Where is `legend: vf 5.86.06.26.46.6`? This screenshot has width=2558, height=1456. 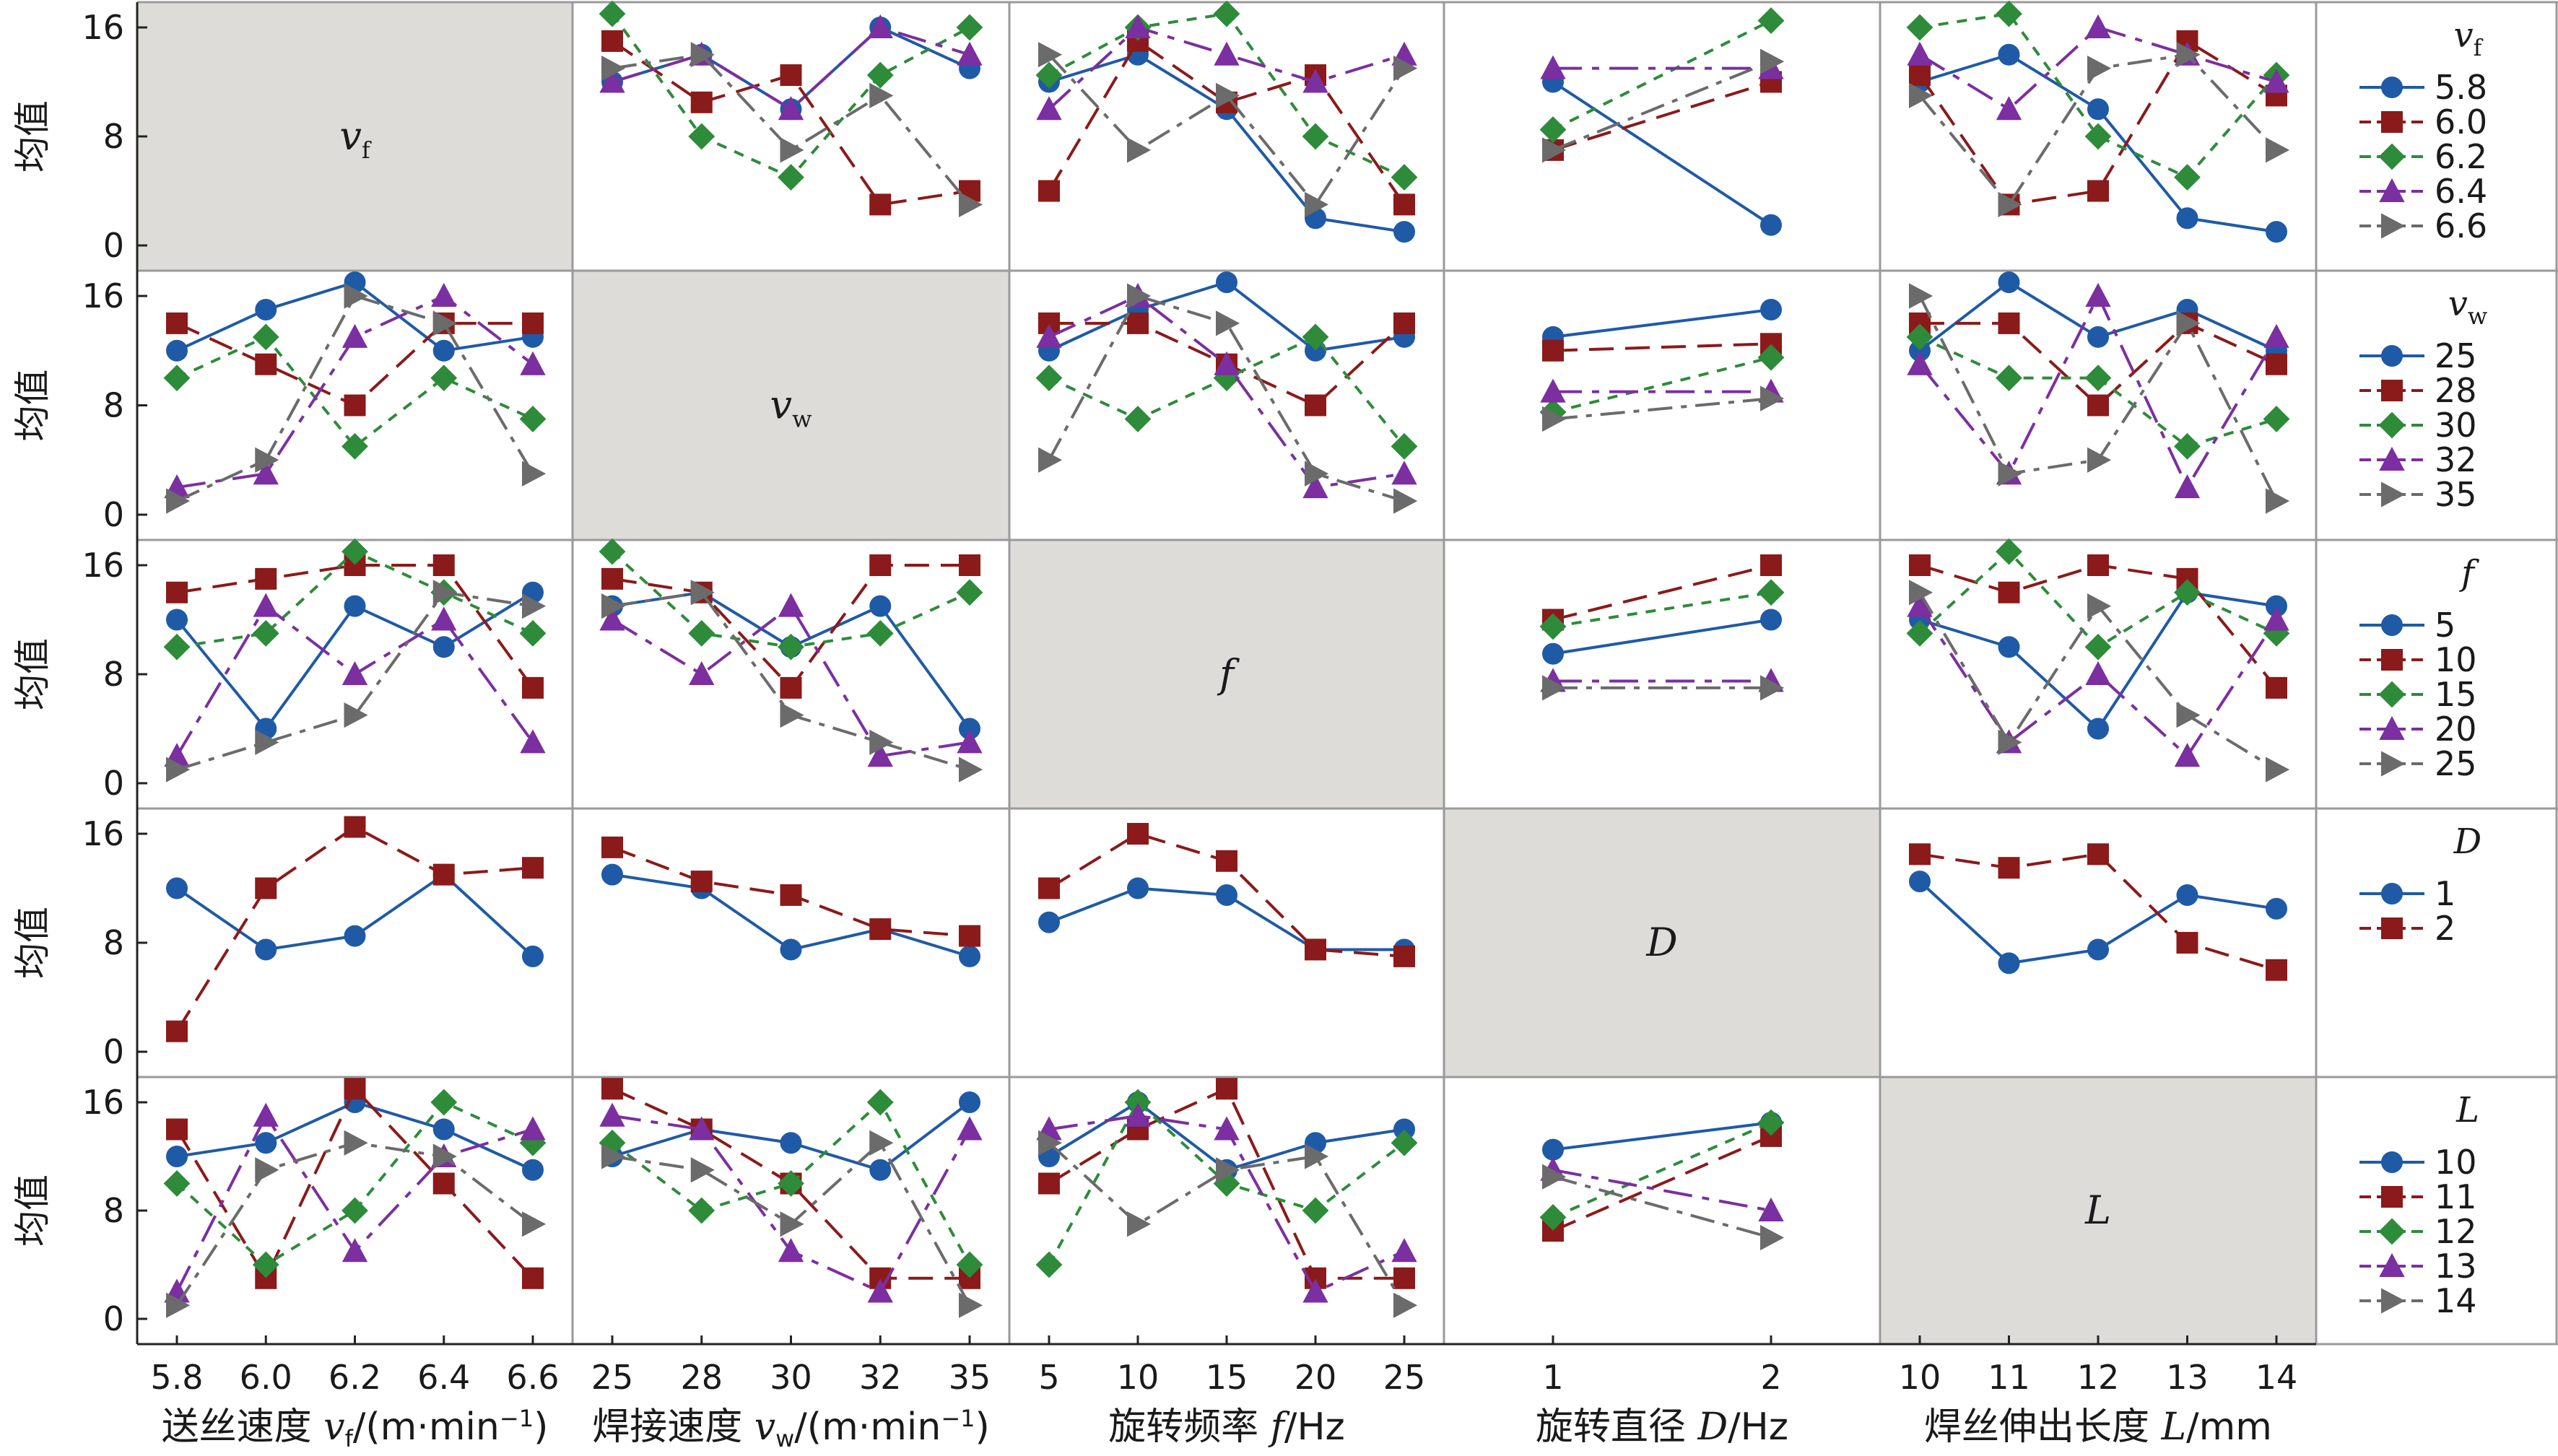 legend: vf 5.86.06.26.46.6 is located at coordinates (2423, 130).